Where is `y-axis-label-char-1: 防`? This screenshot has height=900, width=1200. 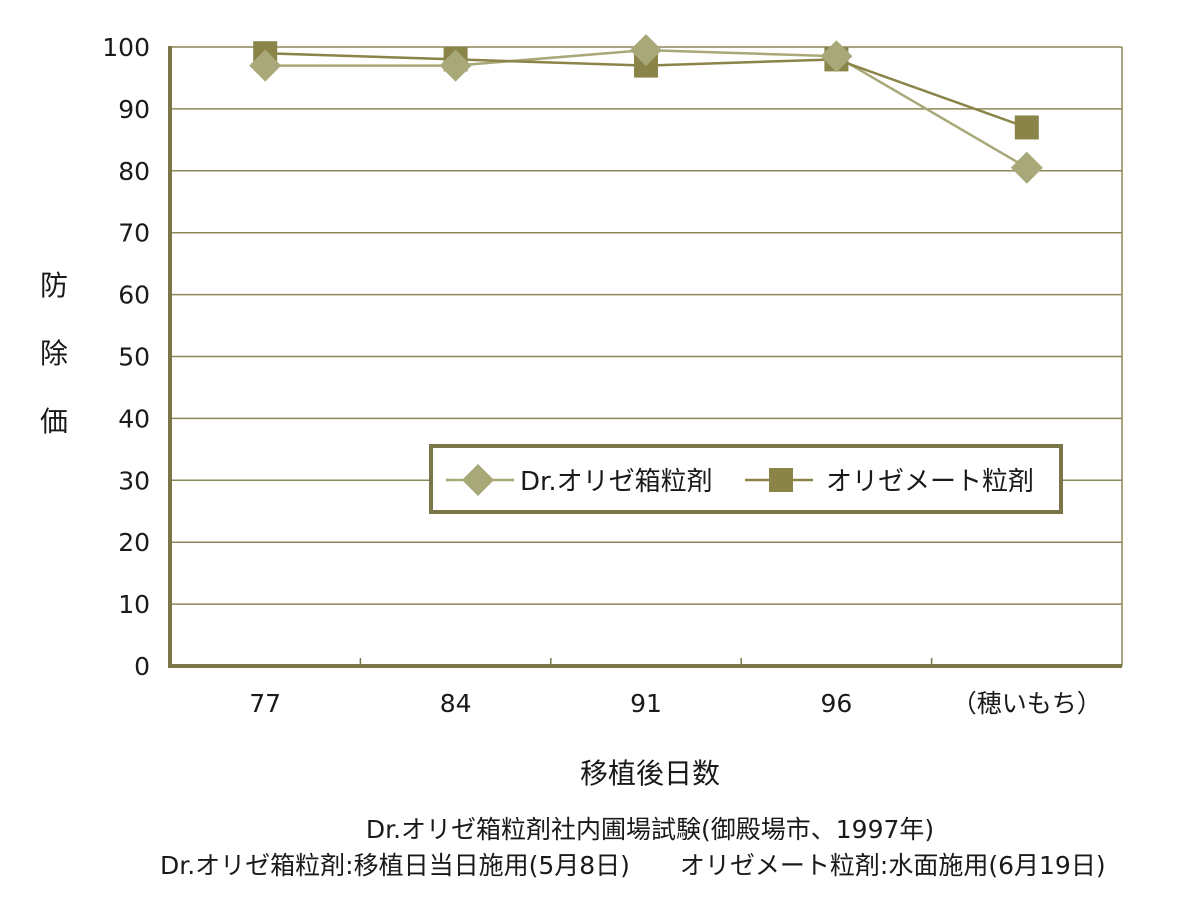 y-axis-label-char-1: 防 is located at coordinates (54, 285).